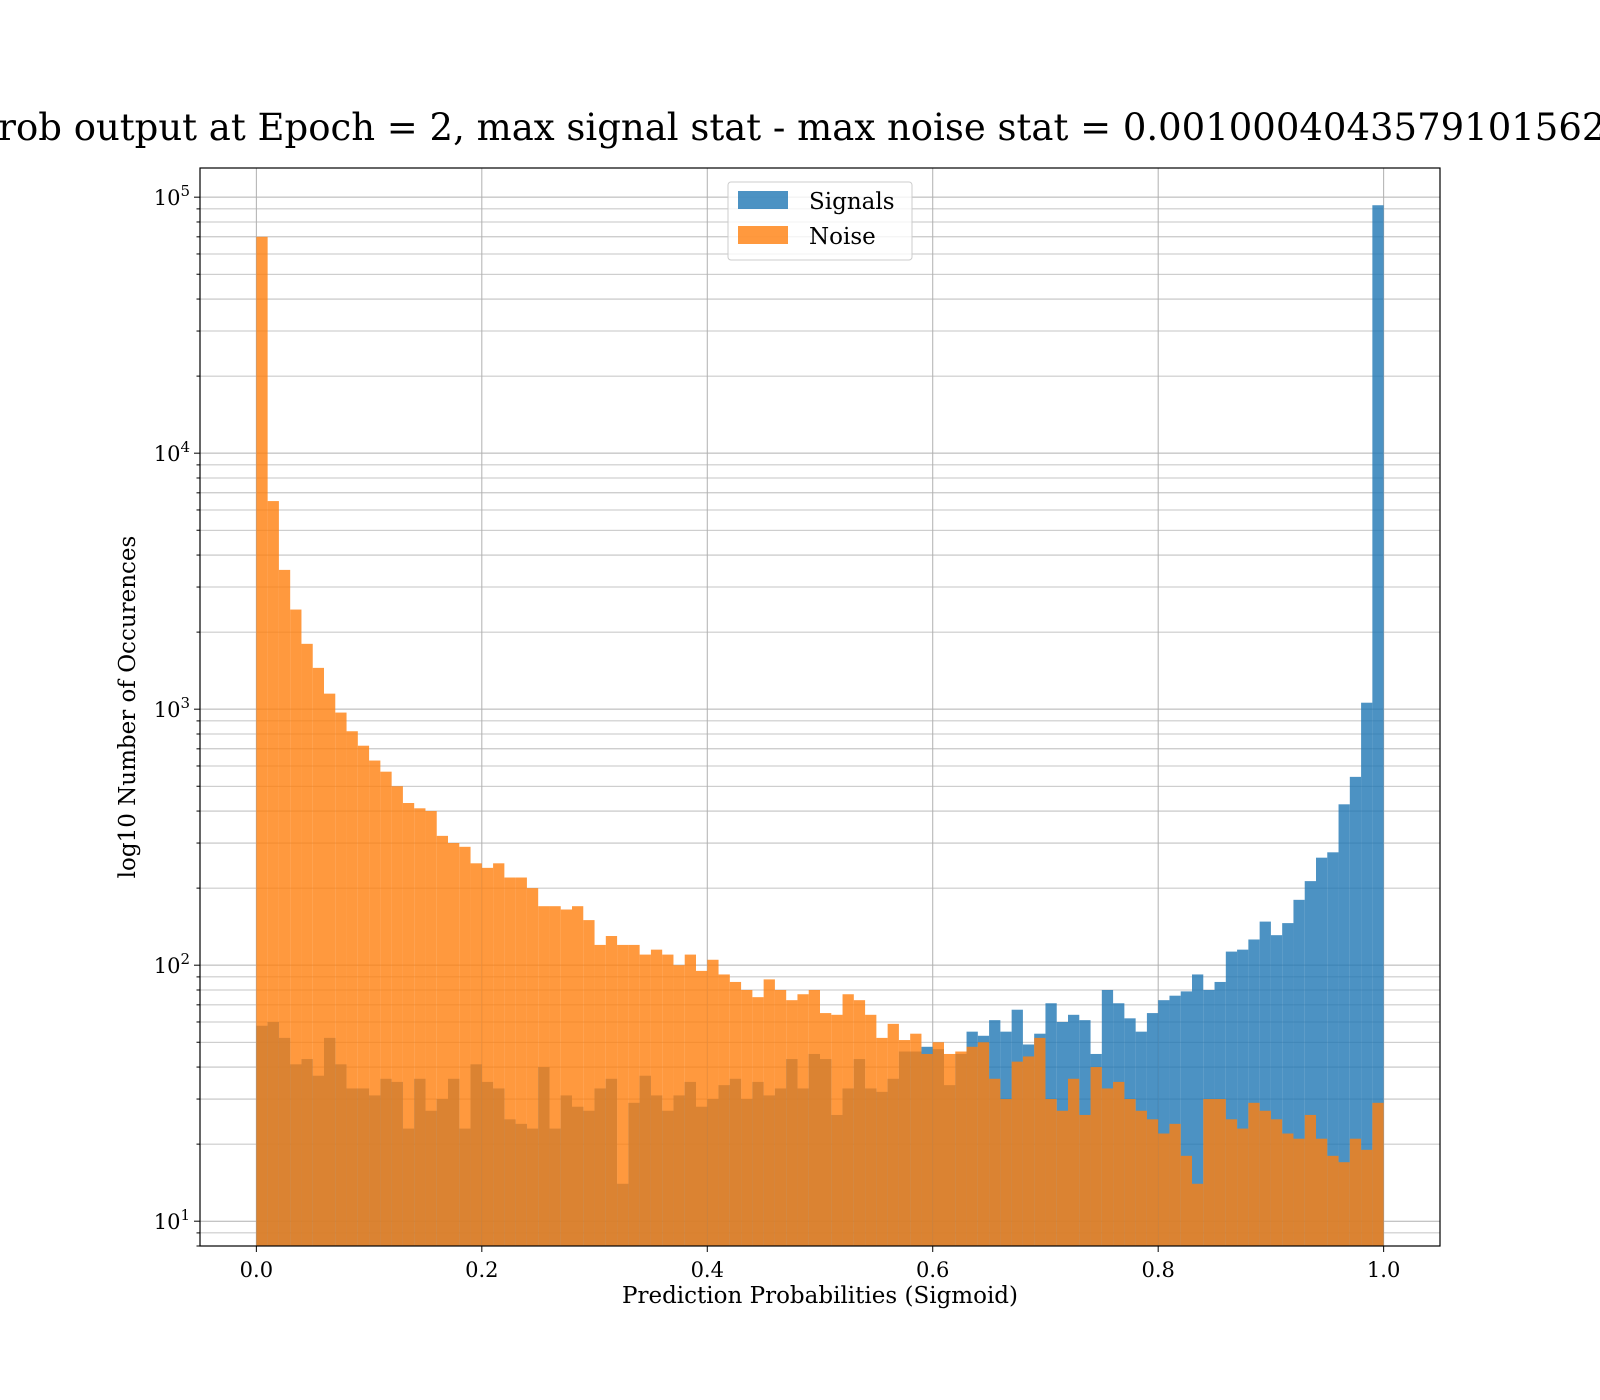 The width and height of the screenshot is (1600, 1400). Describe the element at coordinates (763, 200) in the screenshot. I see `legend-swatch-signals` at that location.